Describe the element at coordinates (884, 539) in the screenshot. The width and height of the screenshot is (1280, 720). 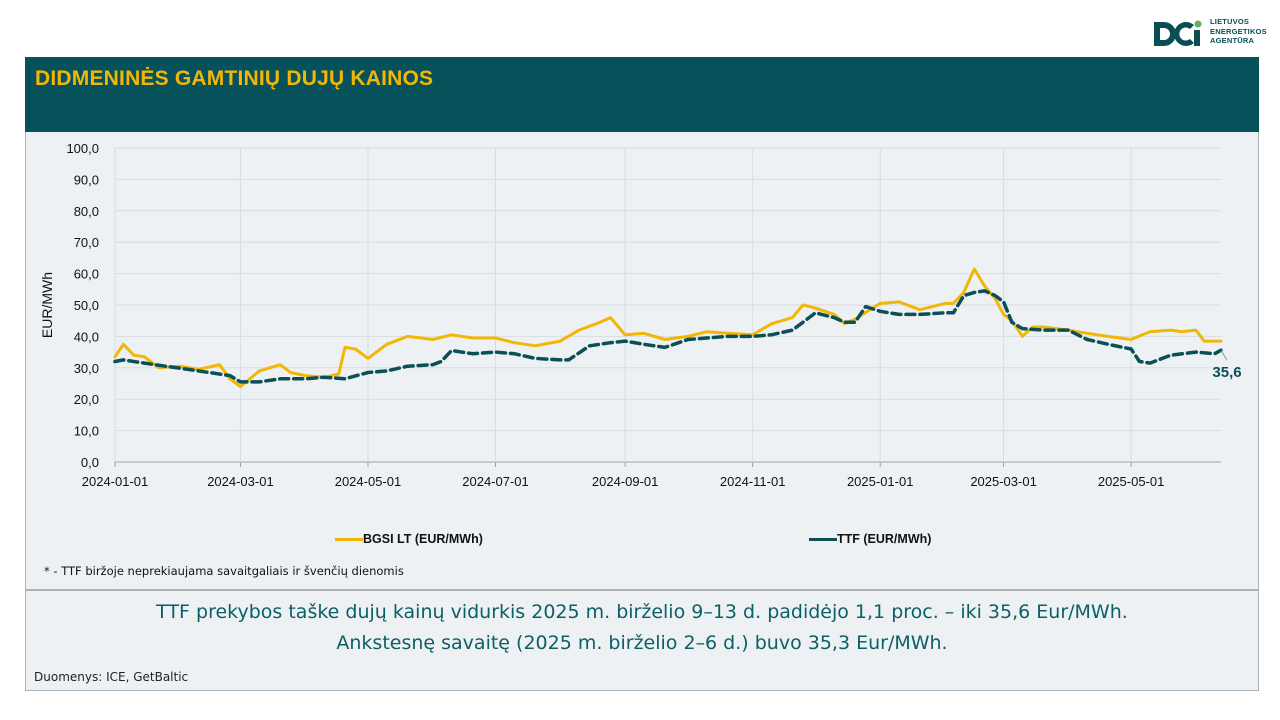
I see `legend-label-ttf: TTF (EUR/MWh)` at that location.